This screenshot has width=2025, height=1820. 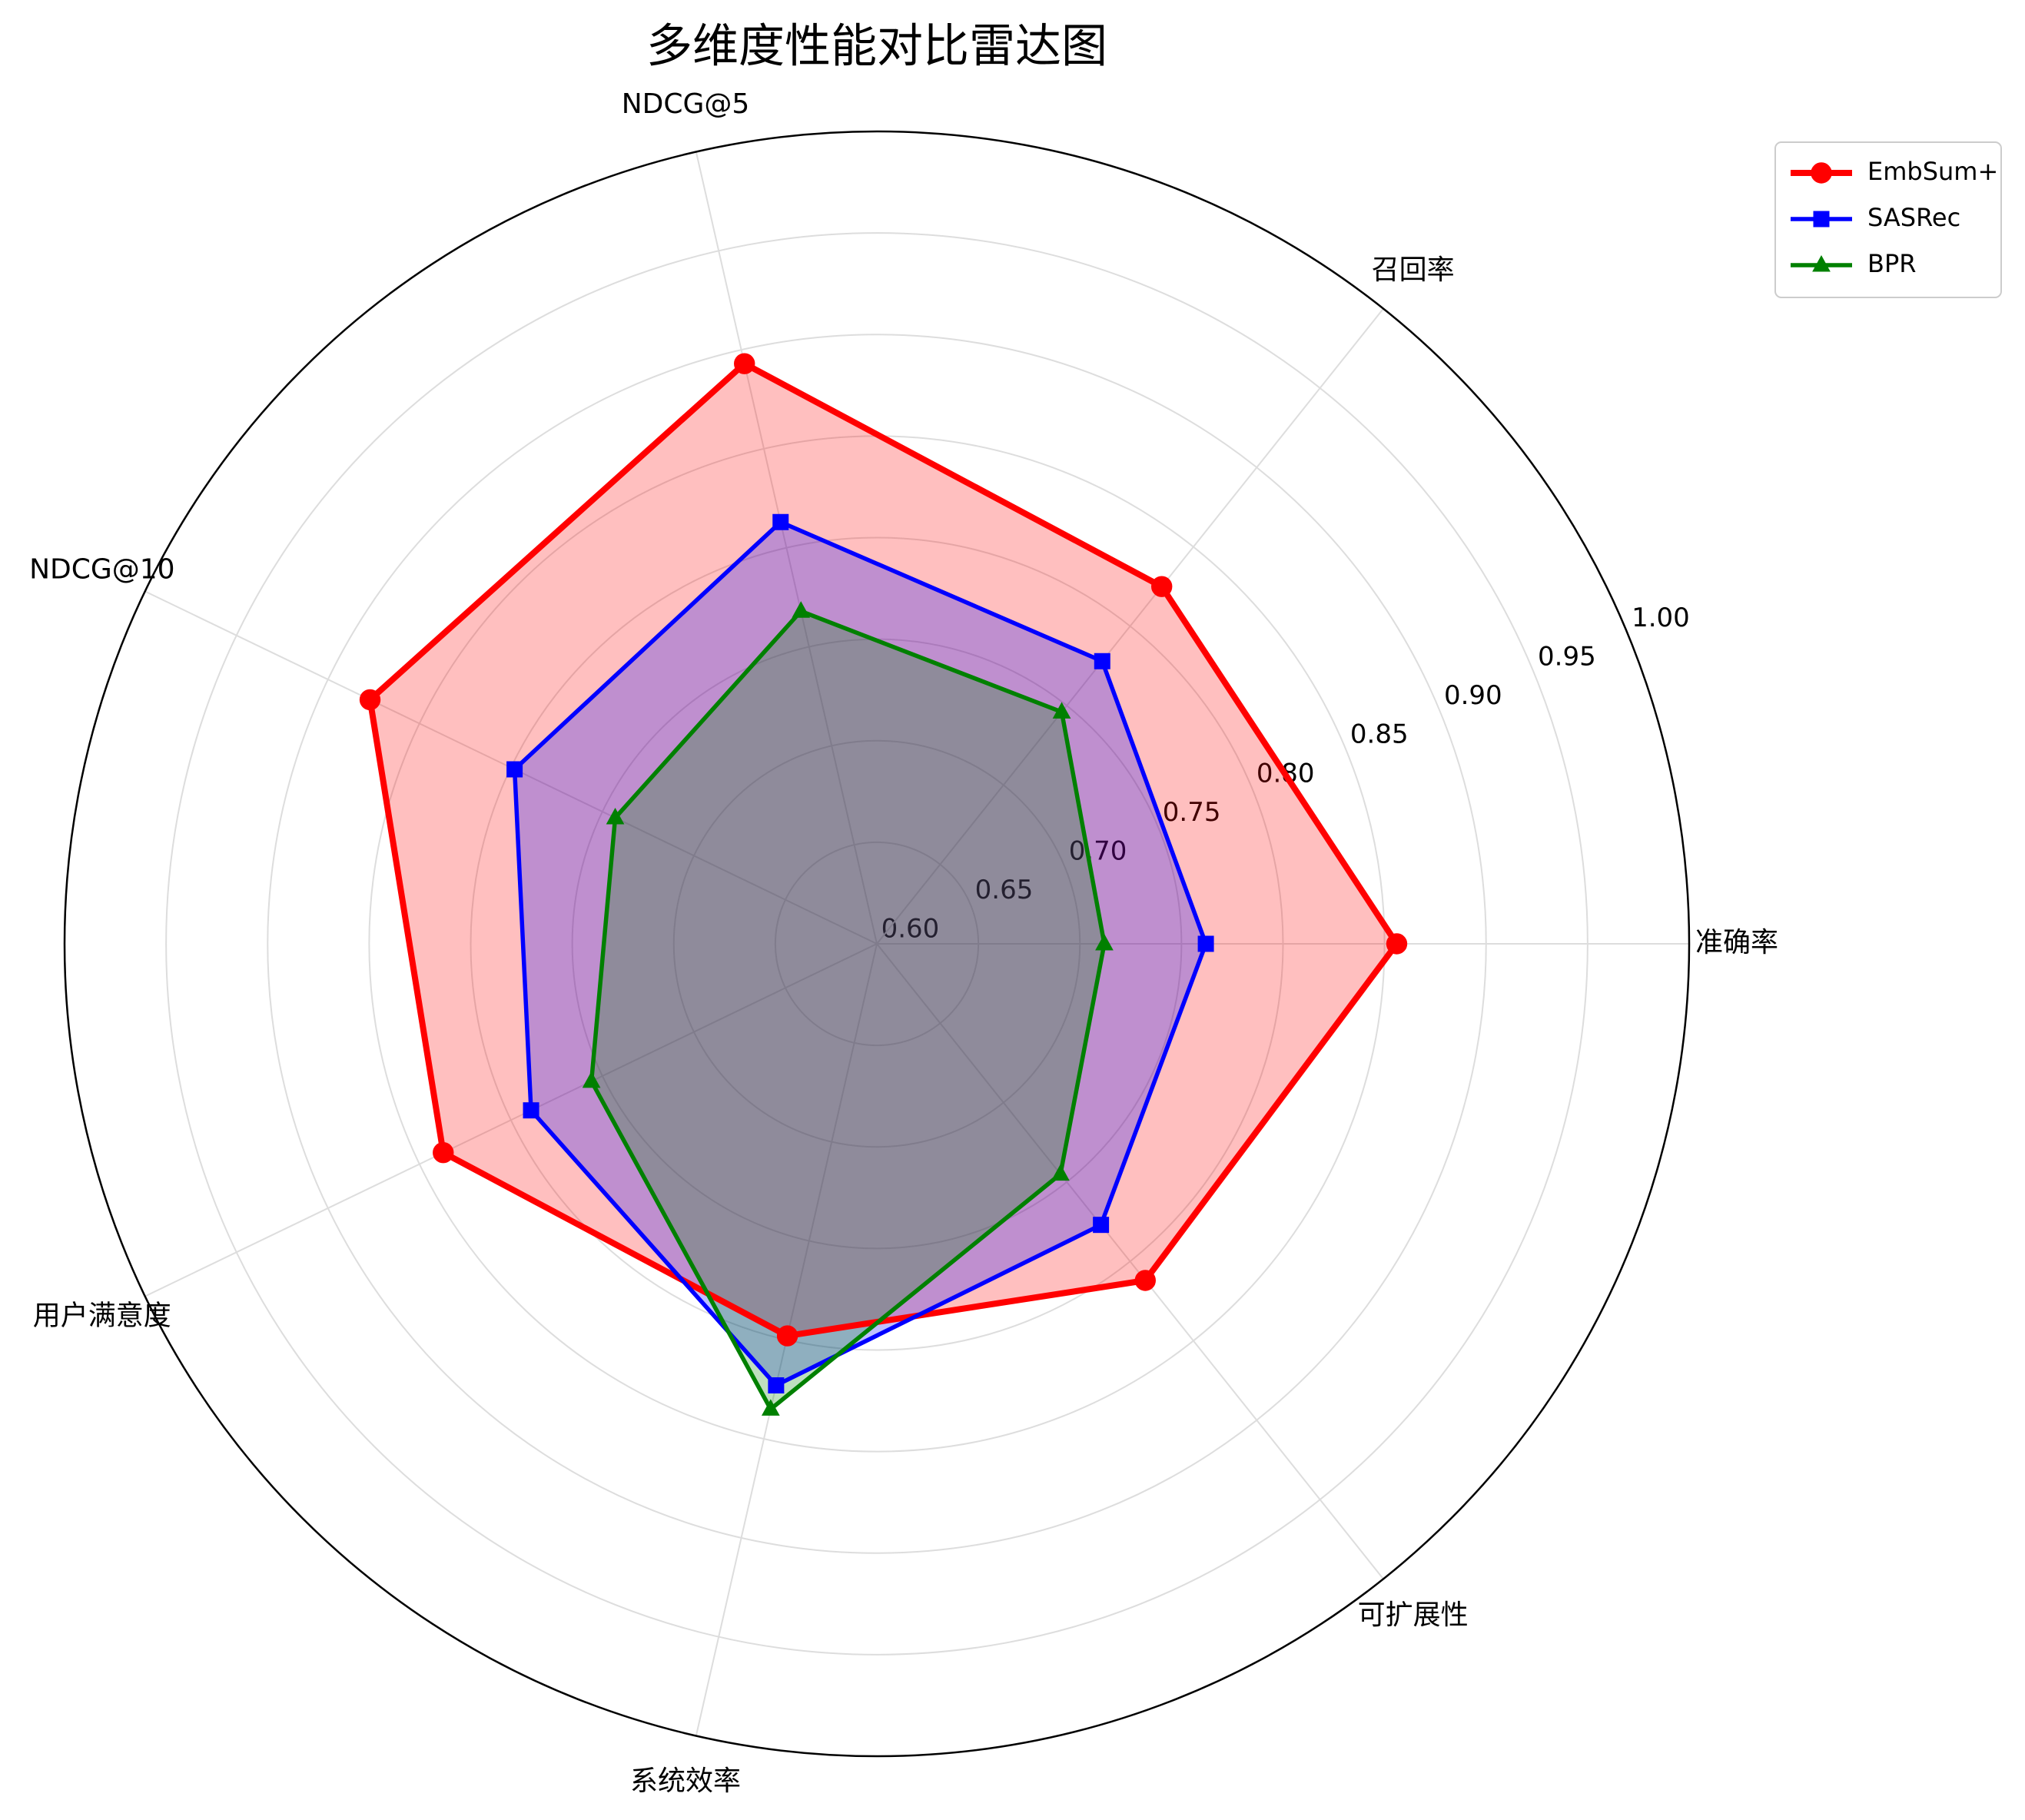 What do you see at coordinates (102, 1316) in the screenshot?
I see `category-label: 用户满意度` at bounding box center [102, 1316].